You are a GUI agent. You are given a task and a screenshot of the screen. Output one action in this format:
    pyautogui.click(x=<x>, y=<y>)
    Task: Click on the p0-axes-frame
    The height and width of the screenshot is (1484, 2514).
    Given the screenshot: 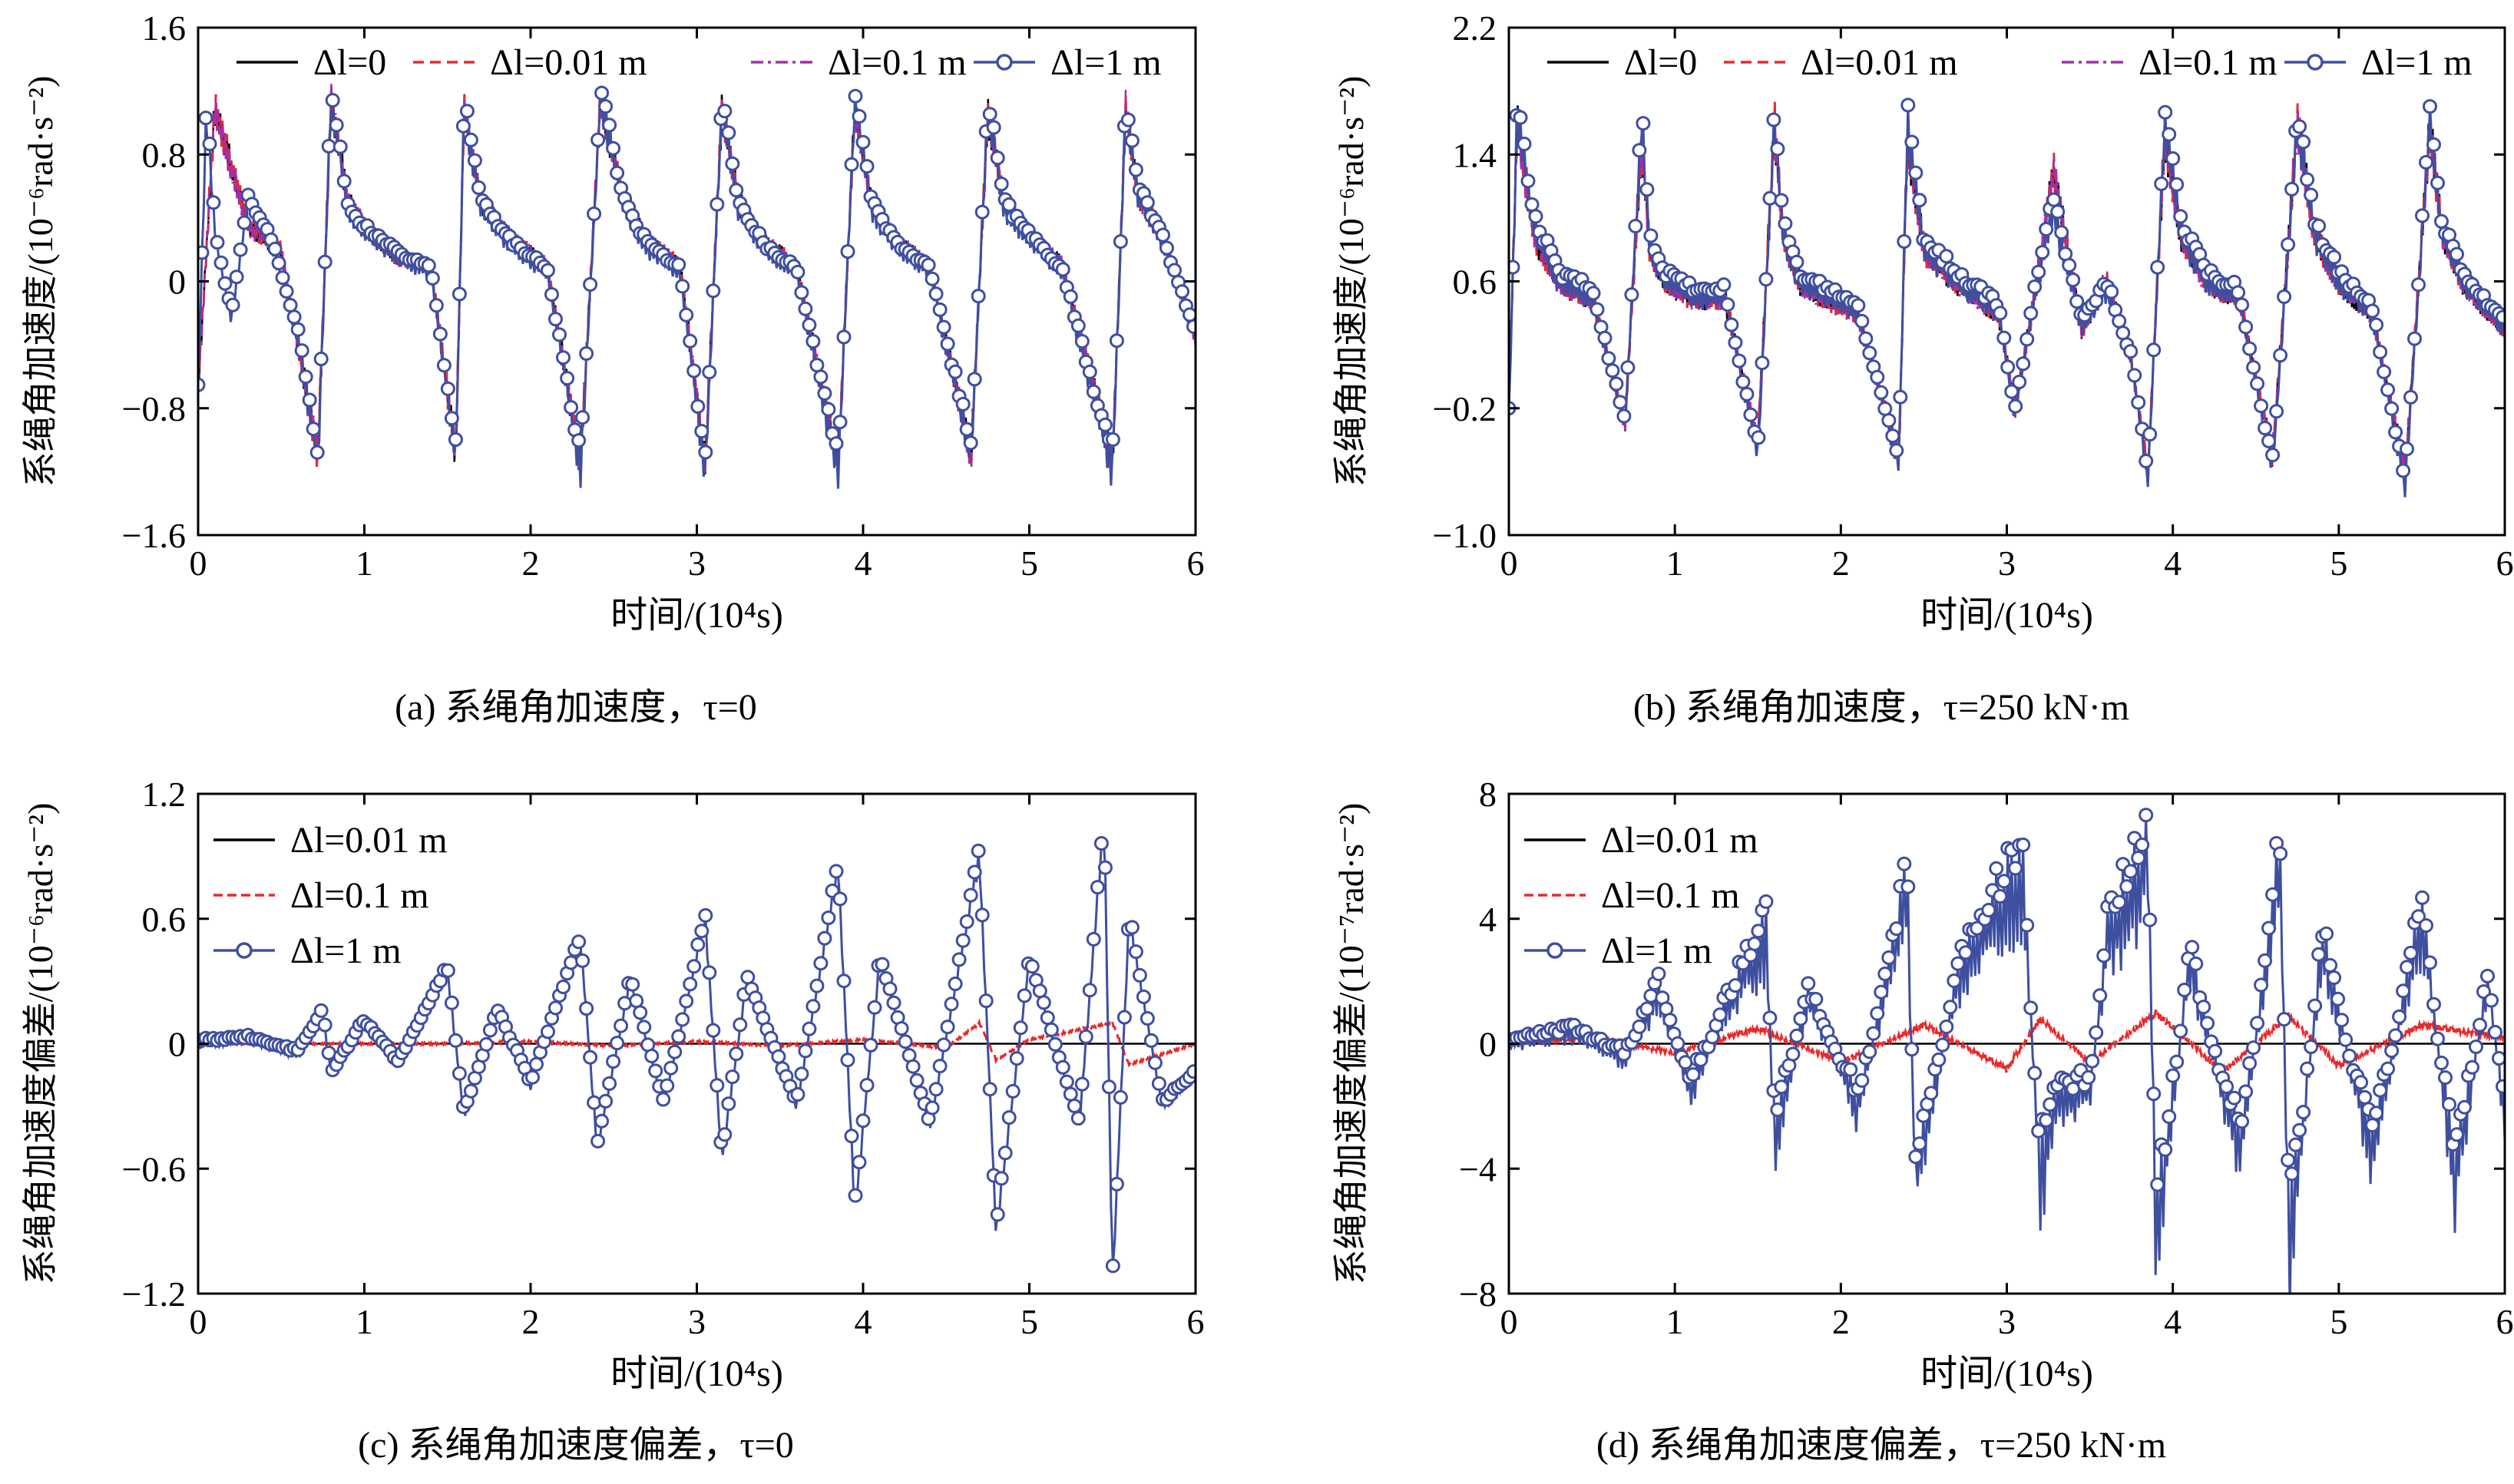 What is the action you would take?
    pyautogui.click(x=697, y=281)
    